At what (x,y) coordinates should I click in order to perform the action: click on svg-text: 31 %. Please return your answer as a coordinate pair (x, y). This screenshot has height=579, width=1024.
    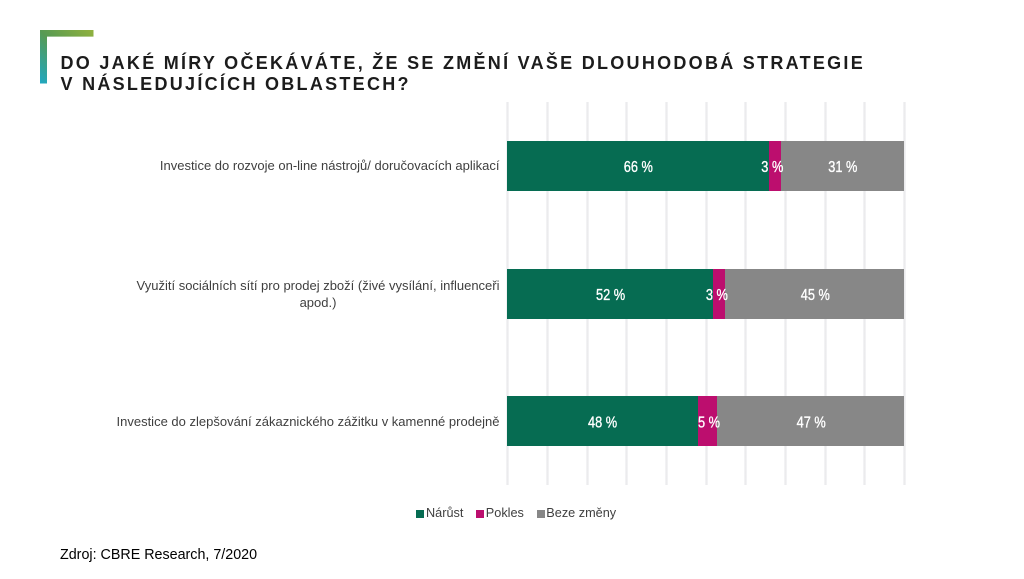
    Looking at the image, I should click on (842, 168).